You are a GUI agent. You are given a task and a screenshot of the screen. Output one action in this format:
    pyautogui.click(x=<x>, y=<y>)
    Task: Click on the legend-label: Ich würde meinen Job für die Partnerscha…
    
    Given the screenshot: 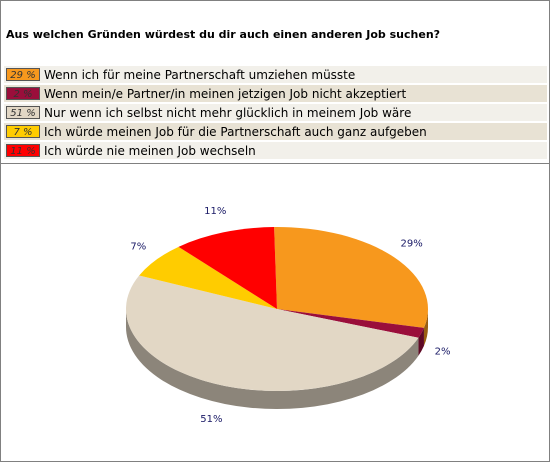 What is the action you would take?
    pyautogui.click(x=235, y=131)
    